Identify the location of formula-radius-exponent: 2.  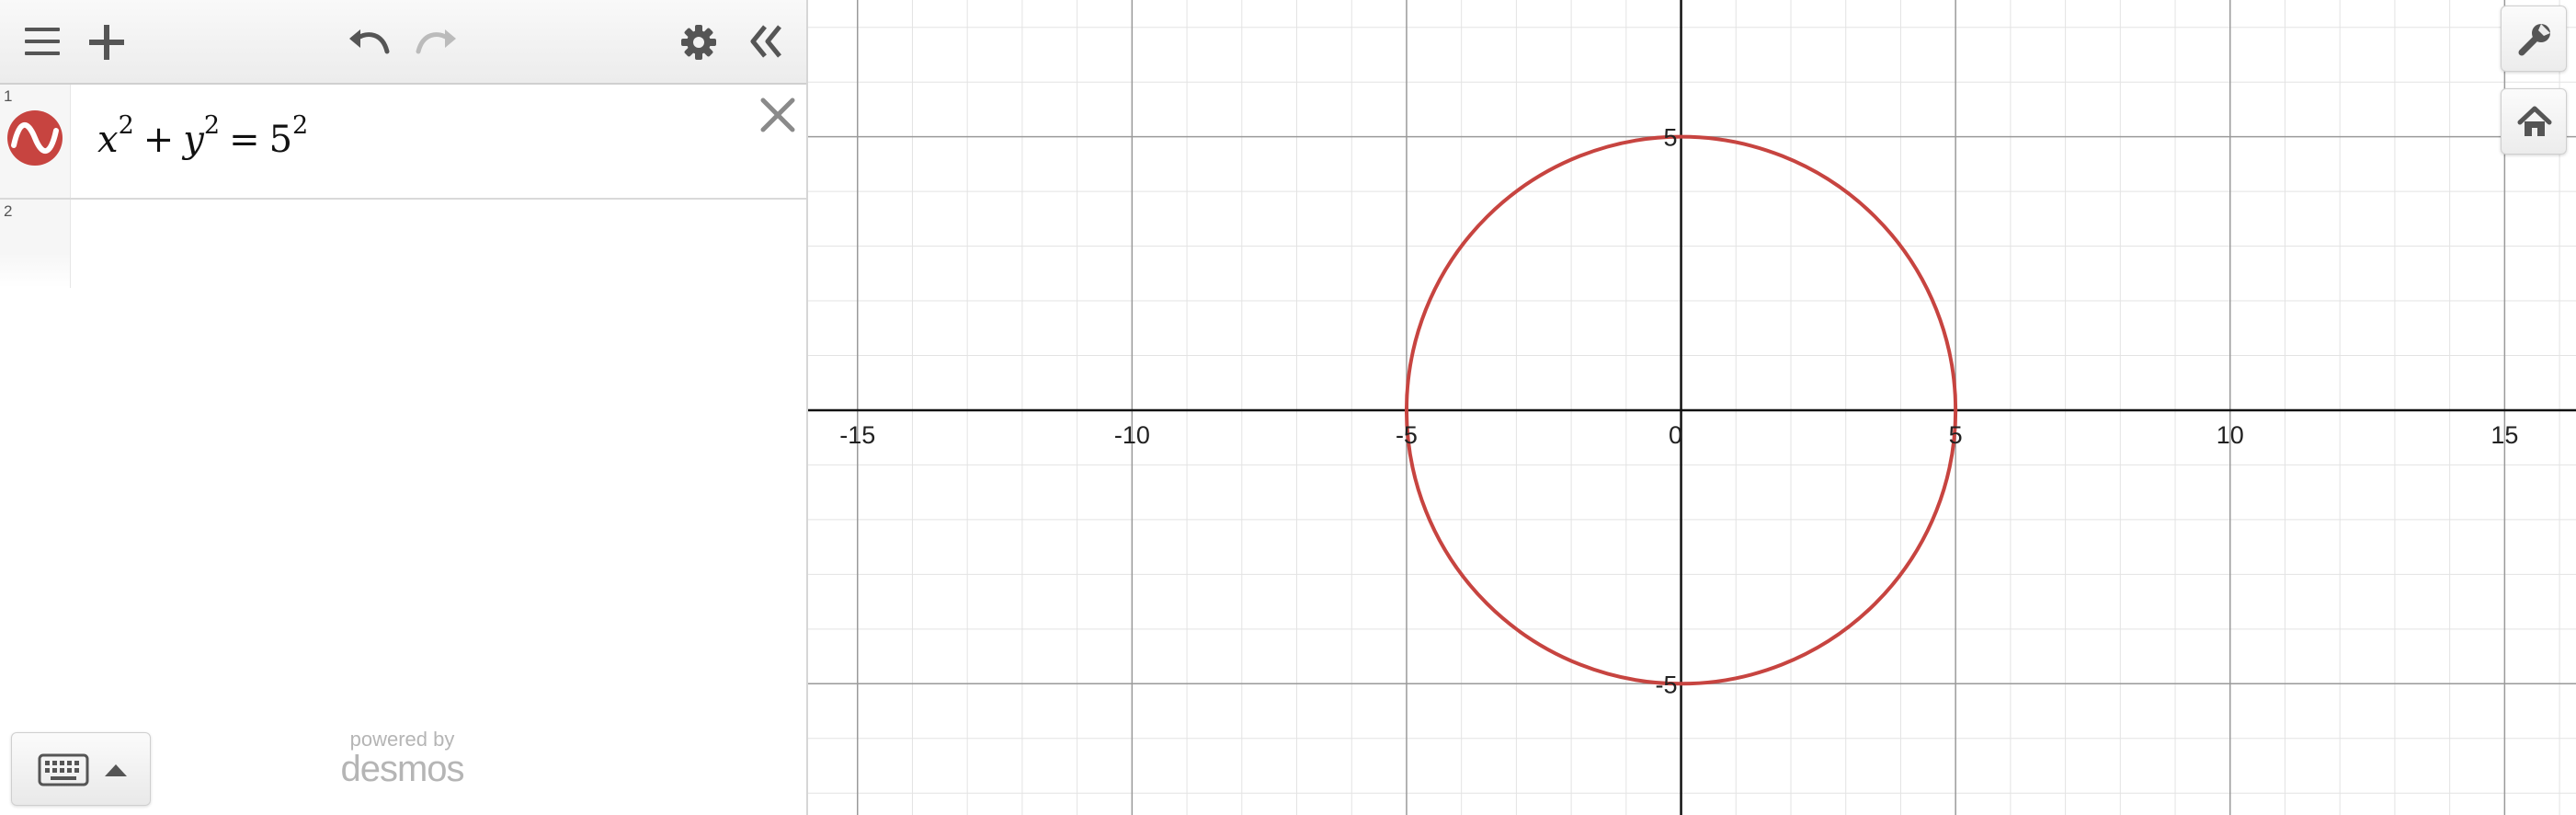
(300, 125).